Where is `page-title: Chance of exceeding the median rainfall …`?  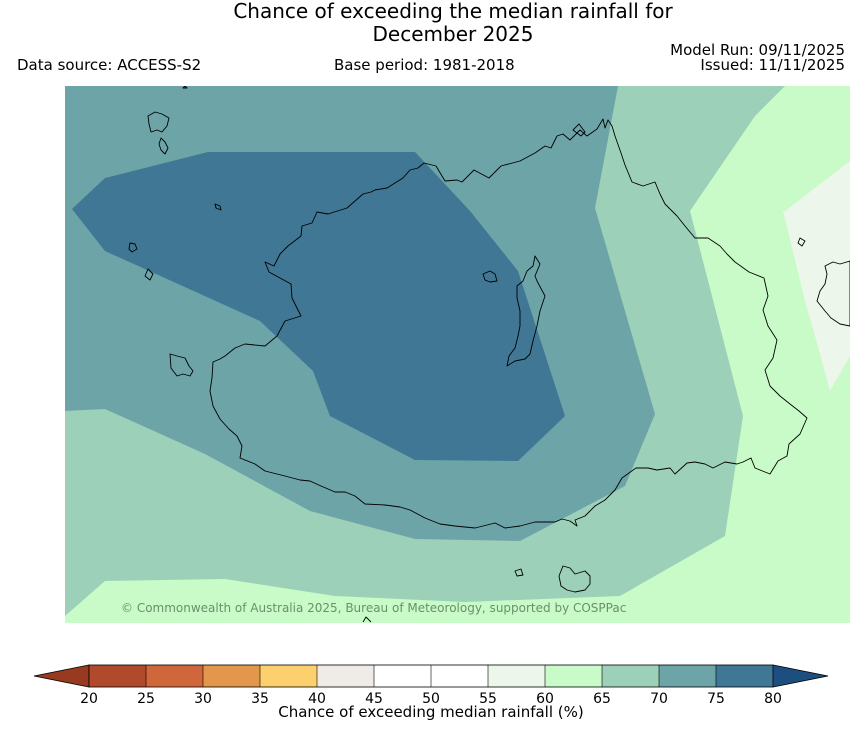
page-title: Chance of exceeding the median rainfall … is located at coordinates (431, 23).